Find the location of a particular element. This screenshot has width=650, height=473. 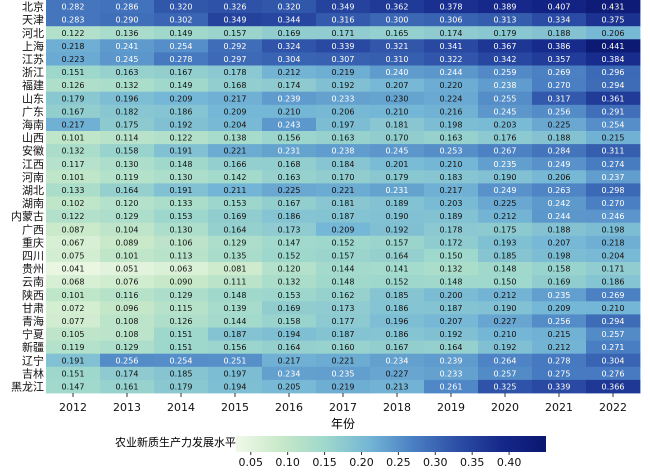

cell-value-label: 0.076 is located at coordinates (127, 282).